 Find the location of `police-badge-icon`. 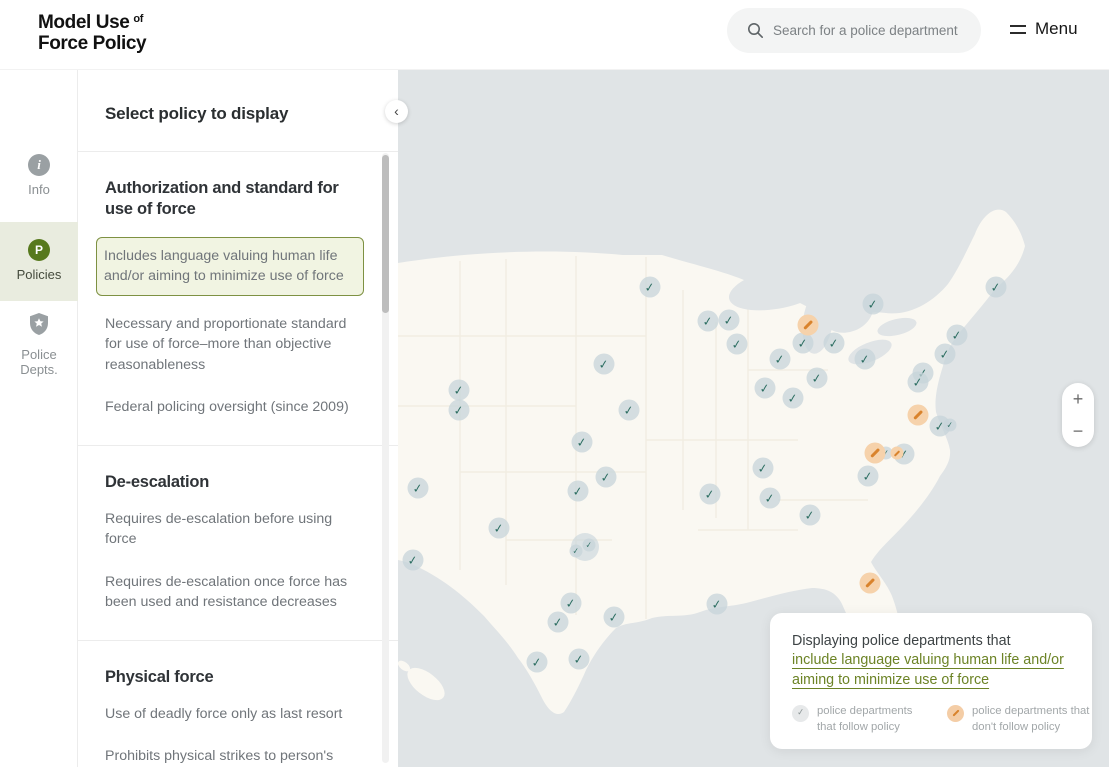

police-badge-icon is located at coordinates (39, 324).